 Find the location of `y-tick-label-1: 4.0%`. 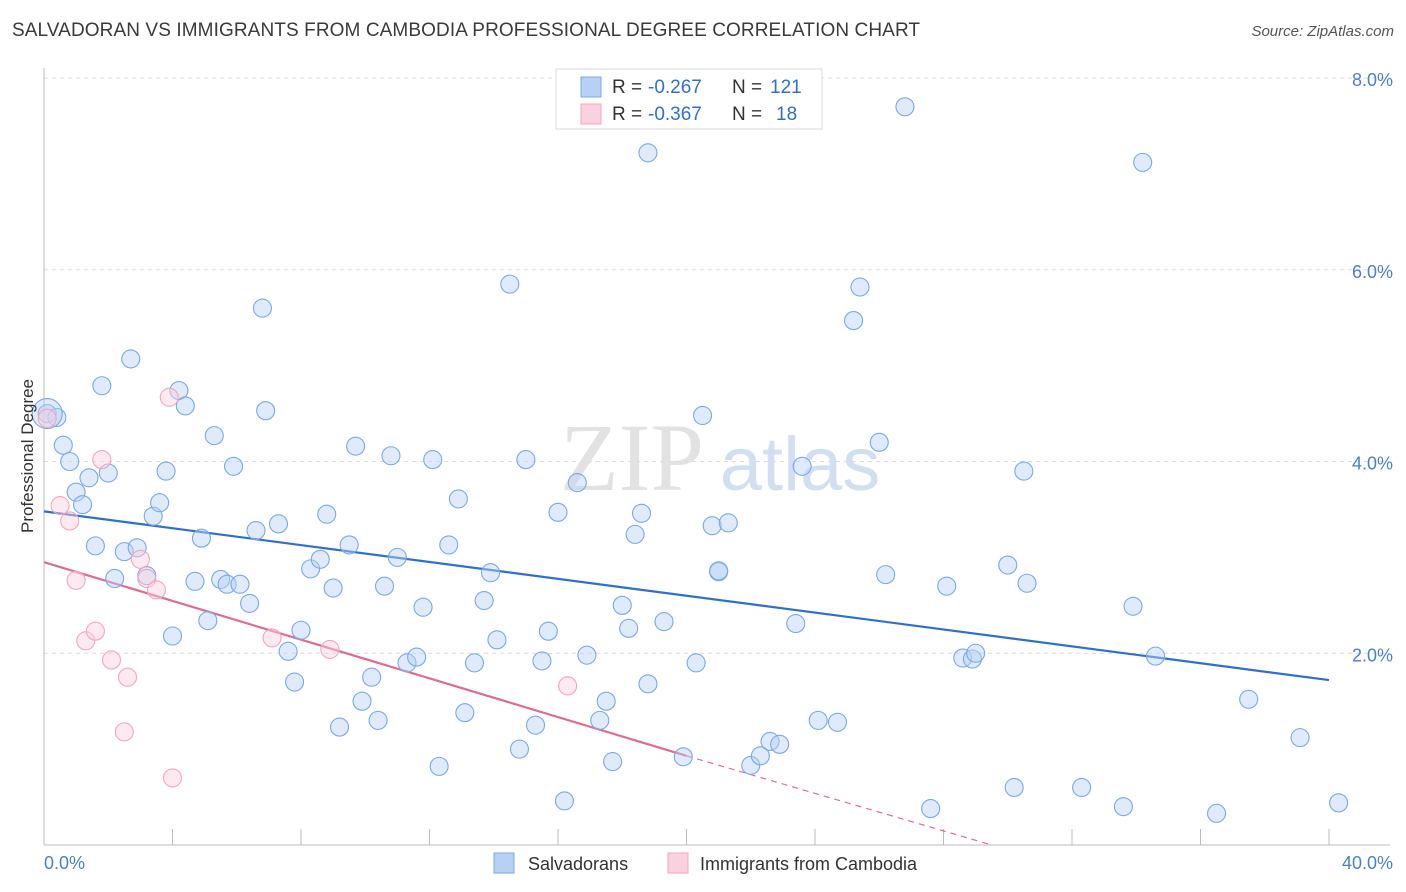

y-tick-label-1: 4.0% is located at coordinates (1372, 464).